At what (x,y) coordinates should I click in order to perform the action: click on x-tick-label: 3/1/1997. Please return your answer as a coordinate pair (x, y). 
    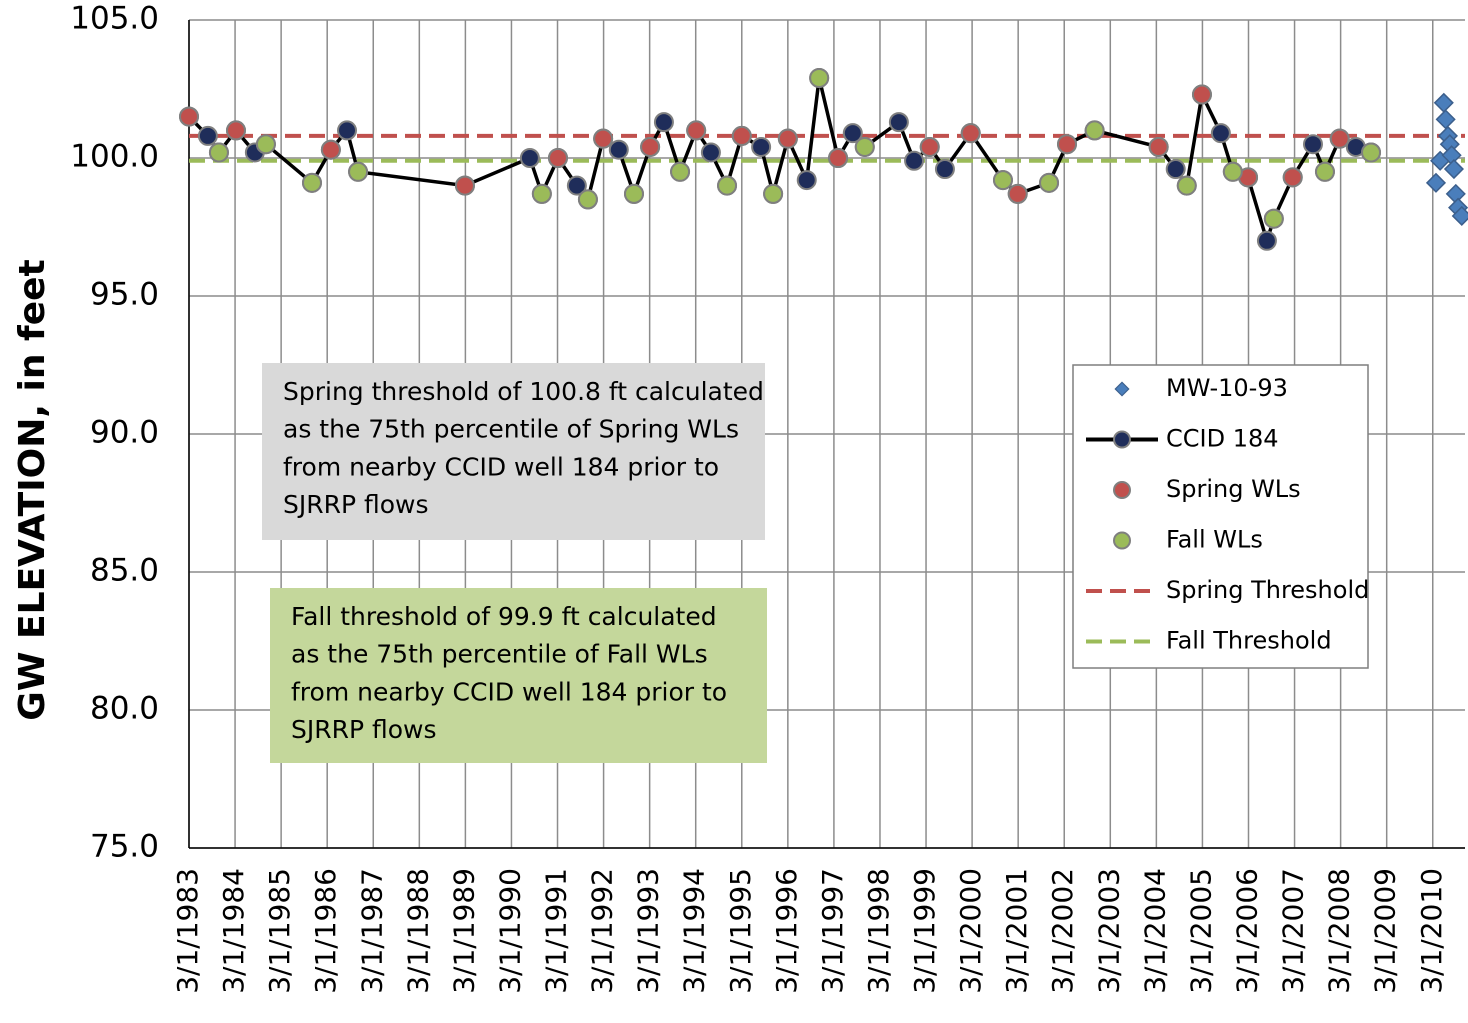
    Looking at the image, I should click on (832, 931).